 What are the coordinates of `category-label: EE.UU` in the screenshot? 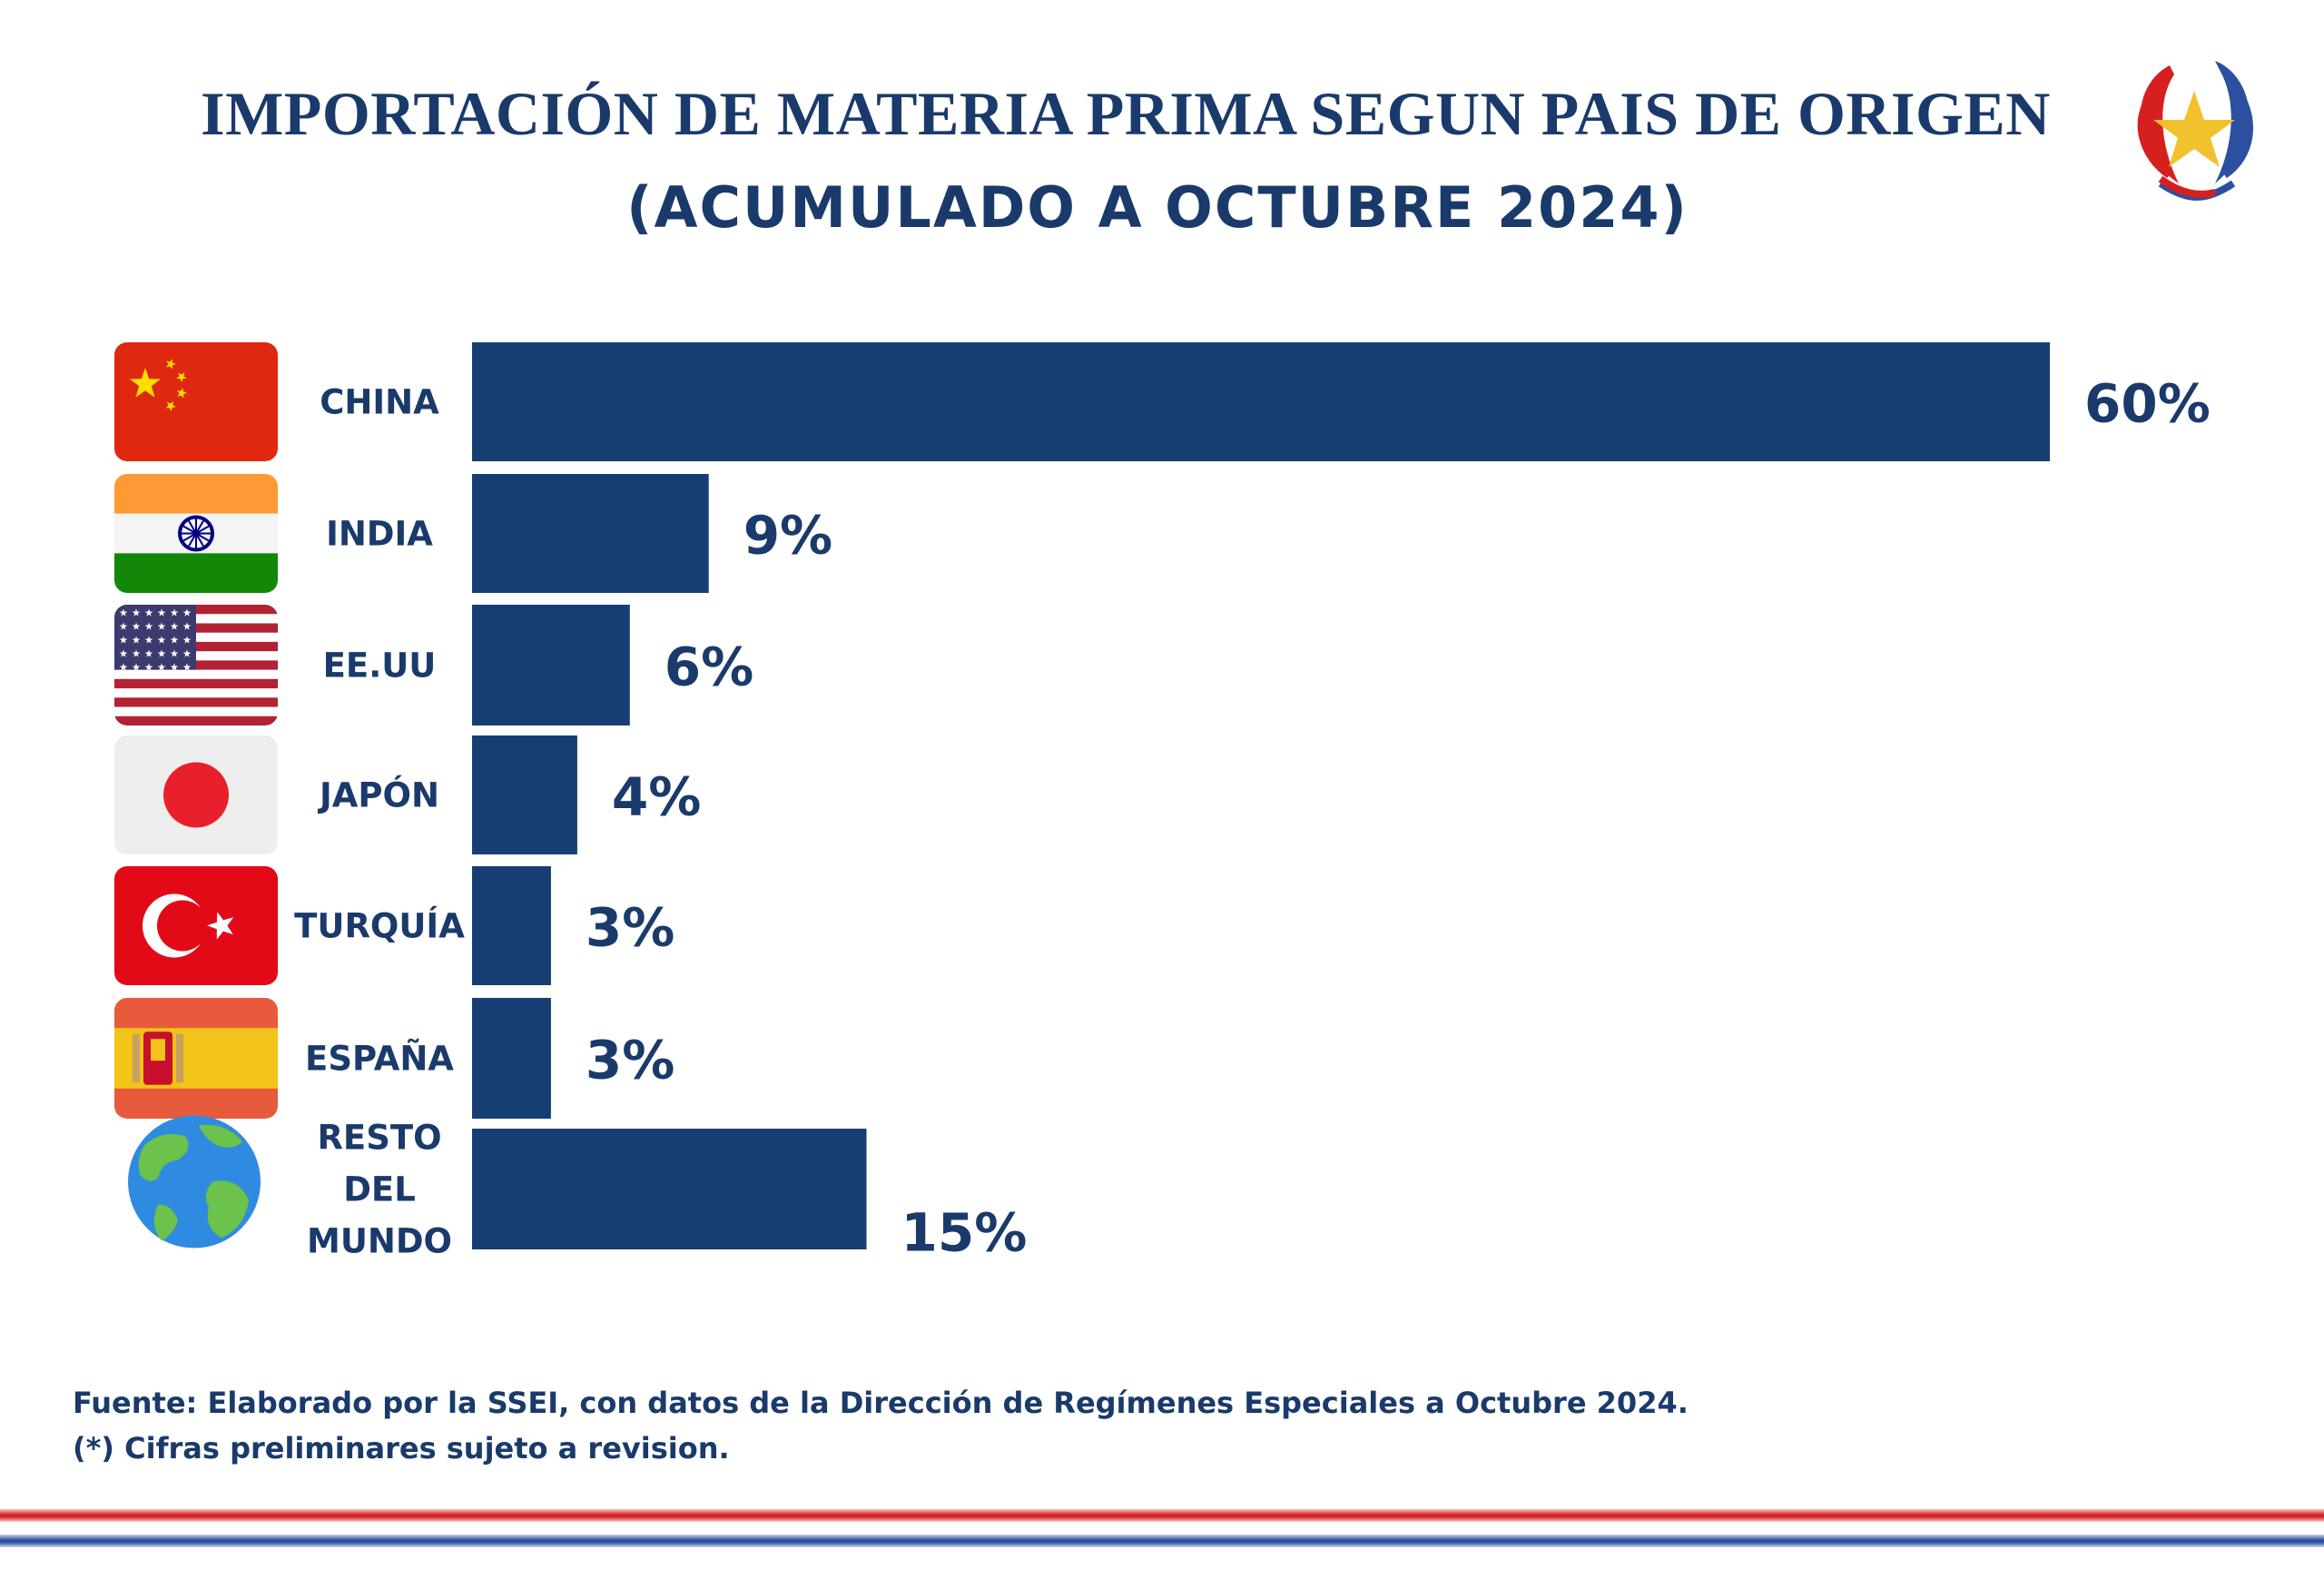 It's located at (380, 666).